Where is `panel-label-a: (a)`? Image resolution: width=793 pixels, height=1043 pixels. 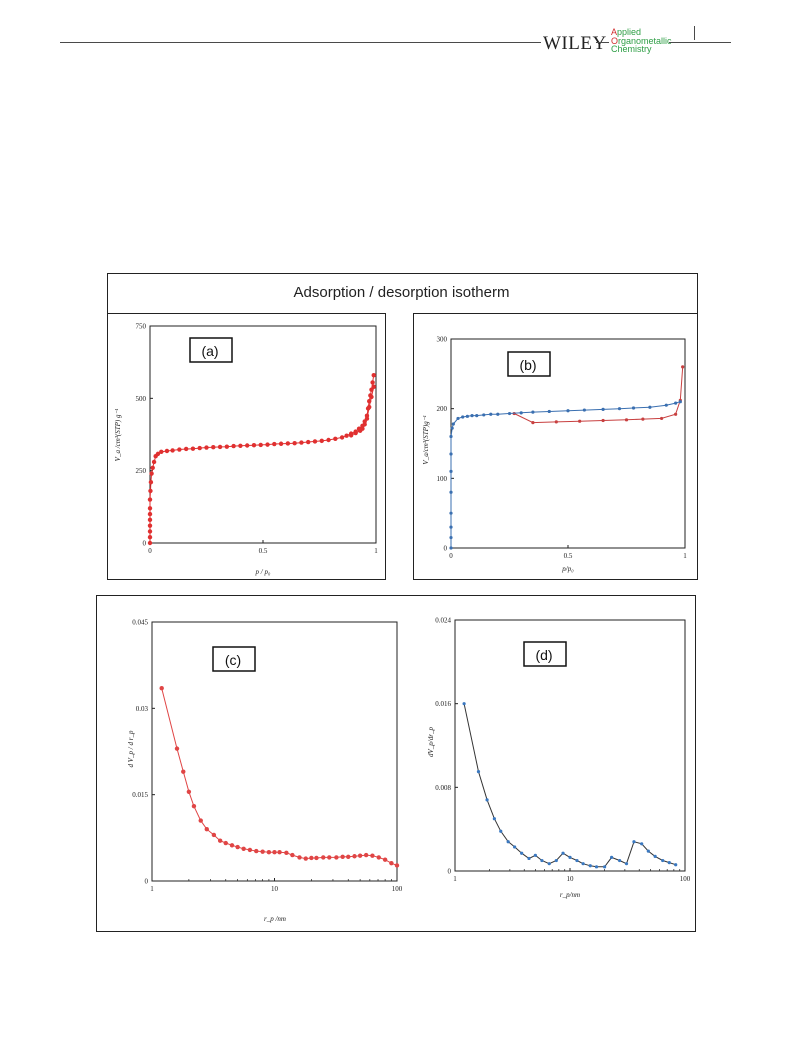
panel-label-a: (a) is located at coordinates (209, 351).